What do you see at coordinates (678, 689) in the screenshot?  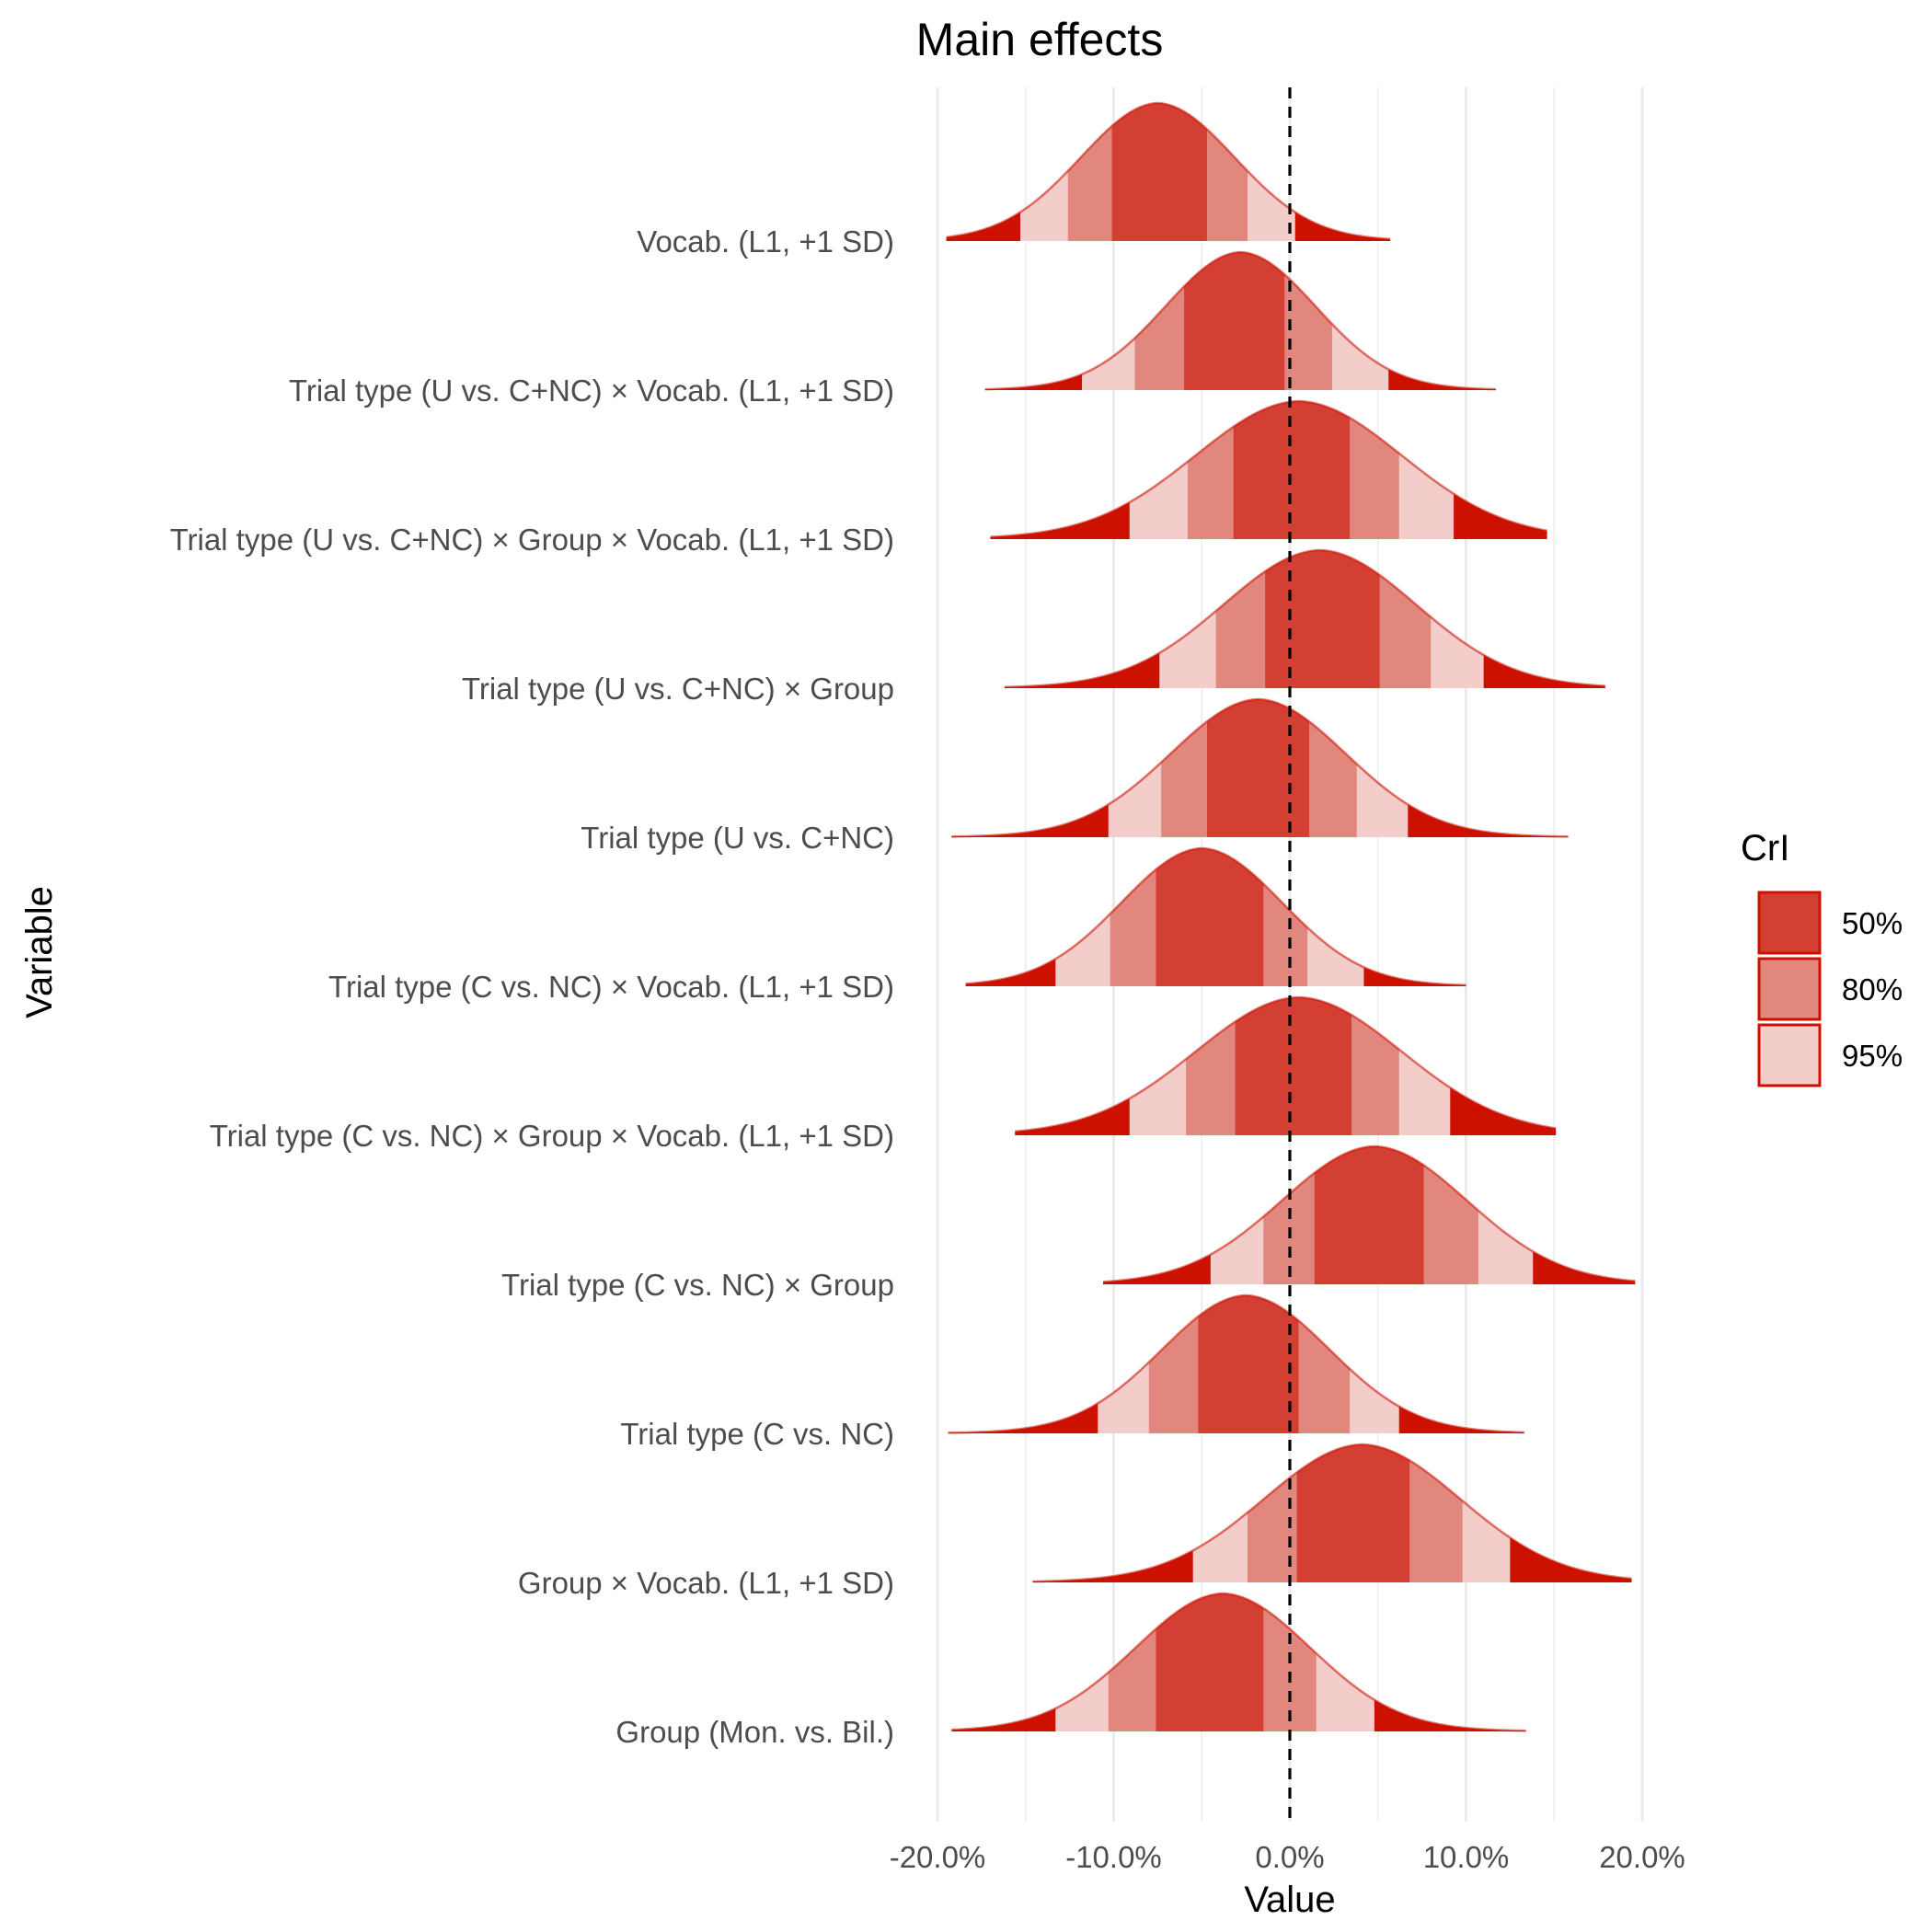 I see `y-tick-label: Trial type (U vs. C+NC) × Group` at bounding box center [678, 689].